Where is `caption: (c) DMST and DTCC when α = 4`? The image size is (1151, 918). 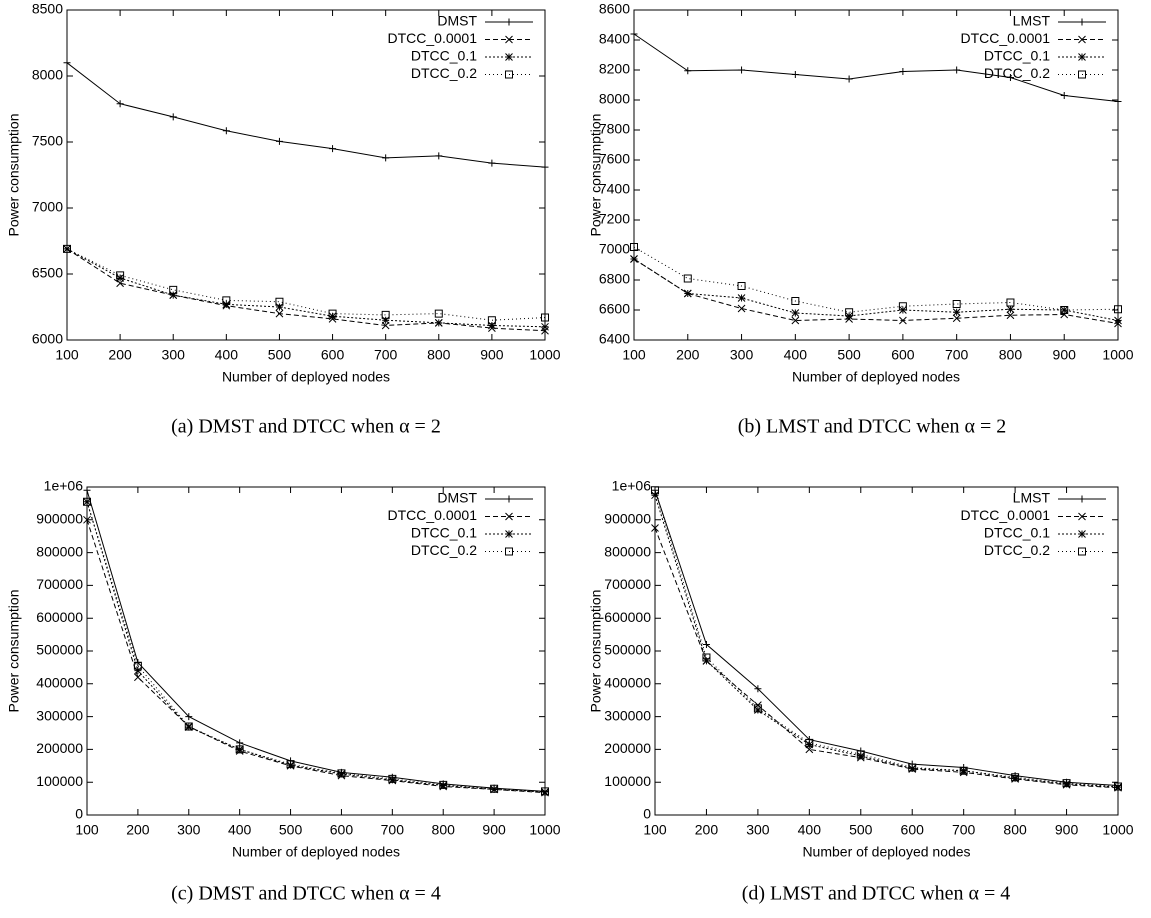
caption: (c) DMST and DTCC when α = 4 is located at coordinates (306, 894).